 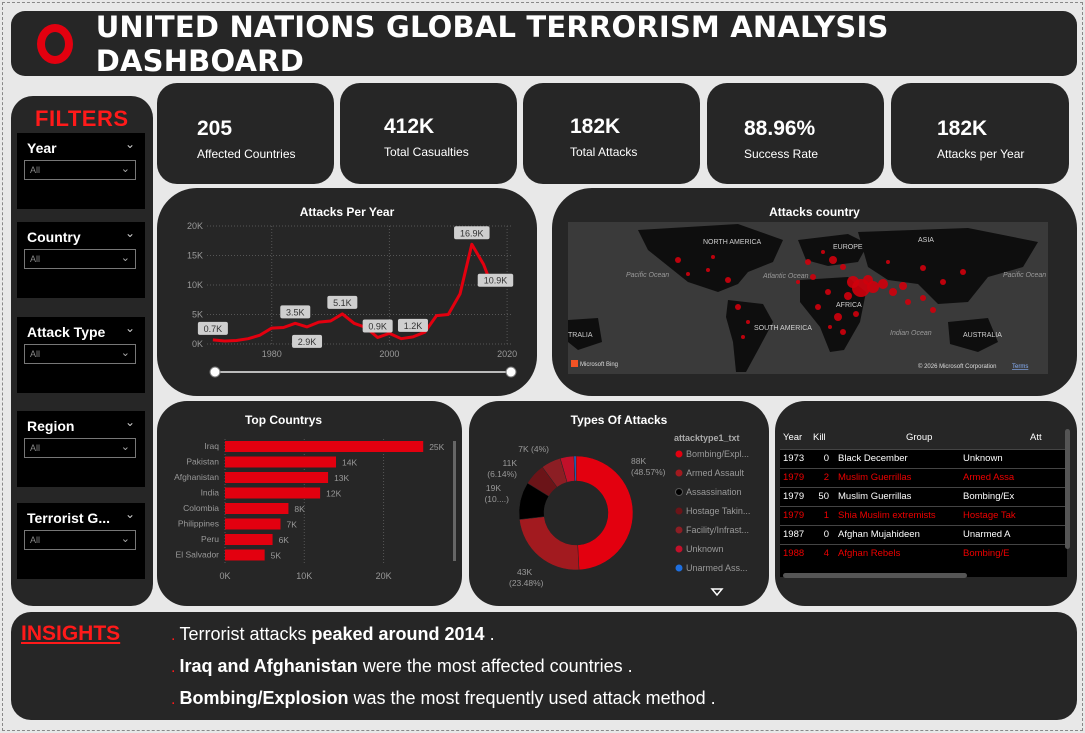 What do you see at coordinates (284, 540) in the screenshot?
I see `bar-value-label: 6K` at bounding box center [284, 540].